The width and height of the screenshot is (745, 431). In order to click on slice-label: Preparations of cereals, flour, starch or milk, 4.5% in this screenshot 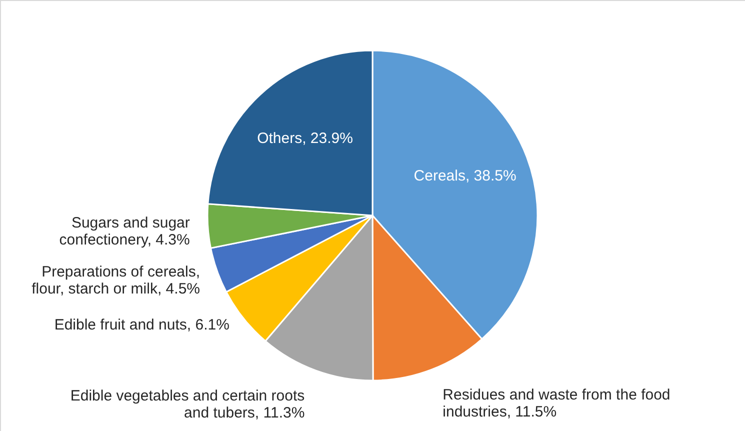, I will do `click(116, 281)`.